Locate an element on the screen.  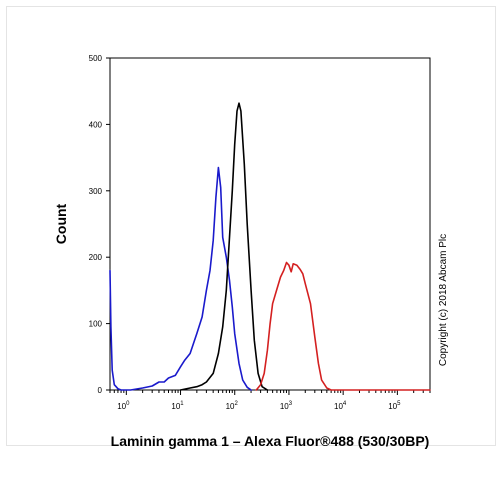
x-tick-label: 10⁴ is located at coordinates (340, 406).